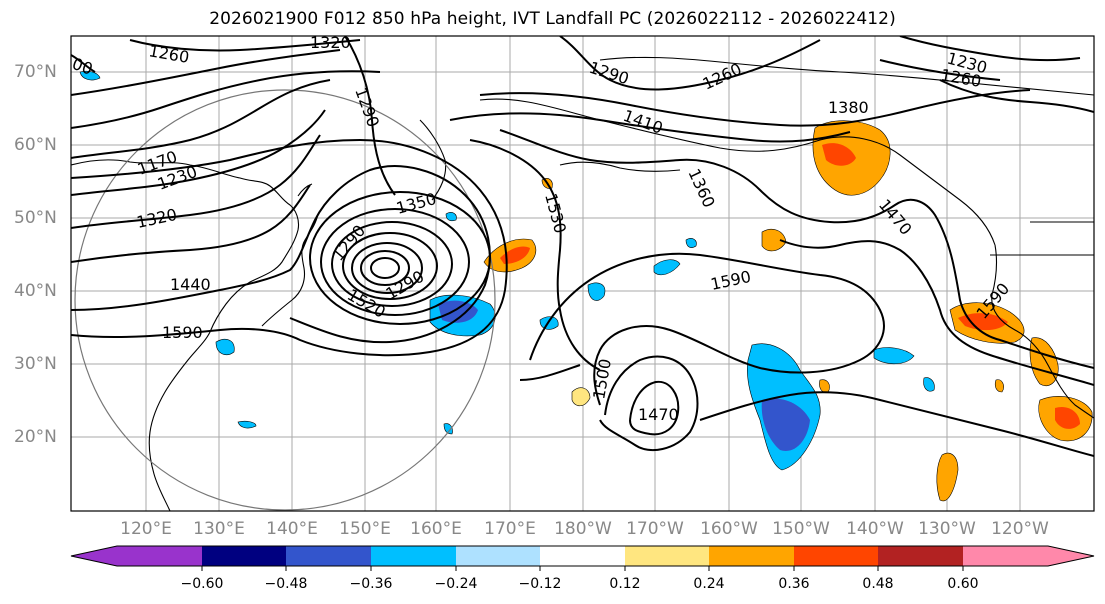  What do you see at coordinates (202, 584) in the screenshot?
I see `colorbar-tick-label: −0.60` at bounding box center [202, 584].